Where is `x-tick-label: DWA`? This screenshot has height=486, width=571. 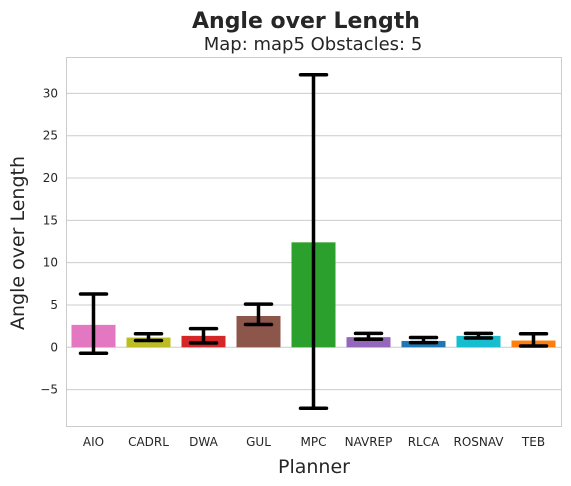
x-tick-label: DWA is located at coordinates (203, 442).